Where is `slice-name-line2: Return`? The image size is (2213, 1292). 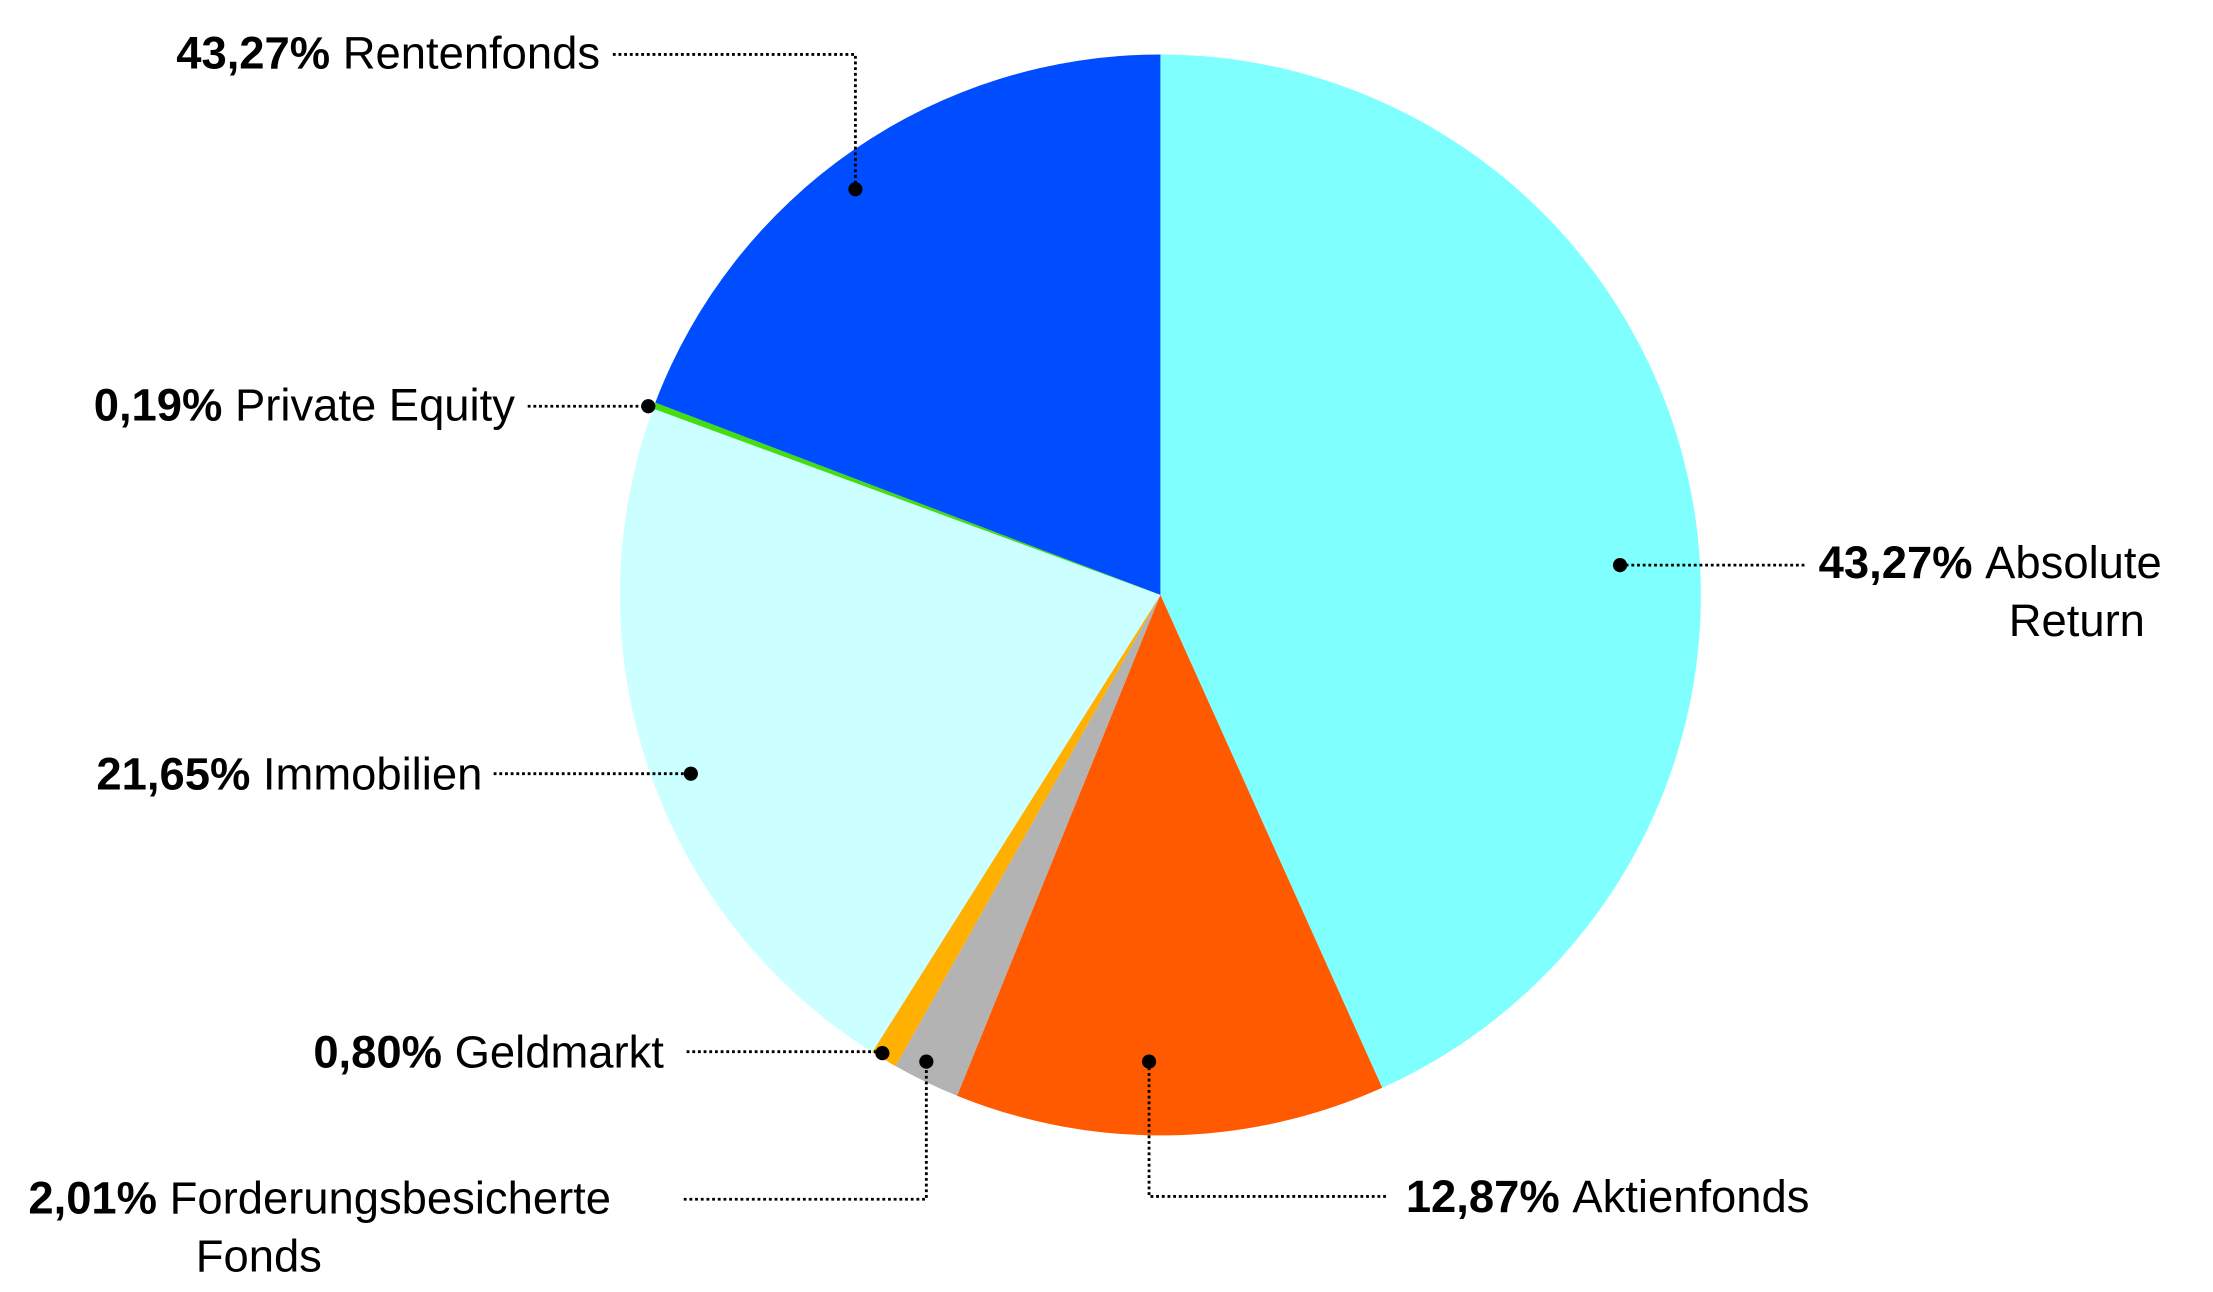
slice-name-line2: Return is located at coordinates (2077, 620).